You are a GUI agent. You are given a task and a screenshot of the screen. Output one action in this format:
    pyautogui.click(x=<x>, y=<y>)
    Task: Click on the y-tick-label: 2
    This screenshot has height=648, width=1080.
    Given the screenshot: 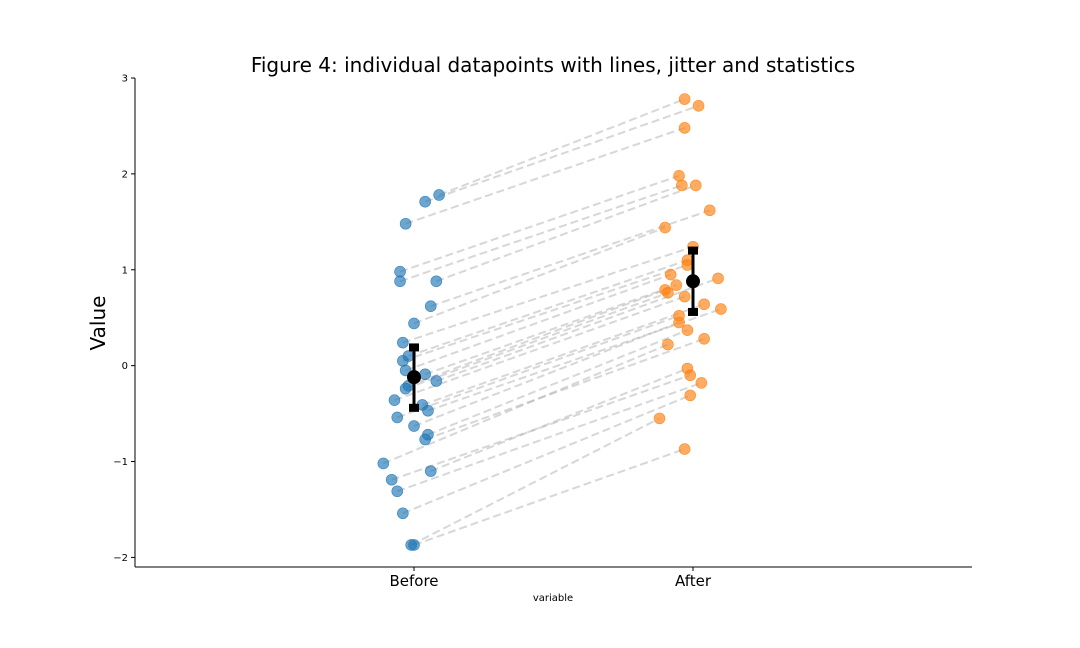 What is the action you would take?
    pyautogui.click(x=125, y=174)
    